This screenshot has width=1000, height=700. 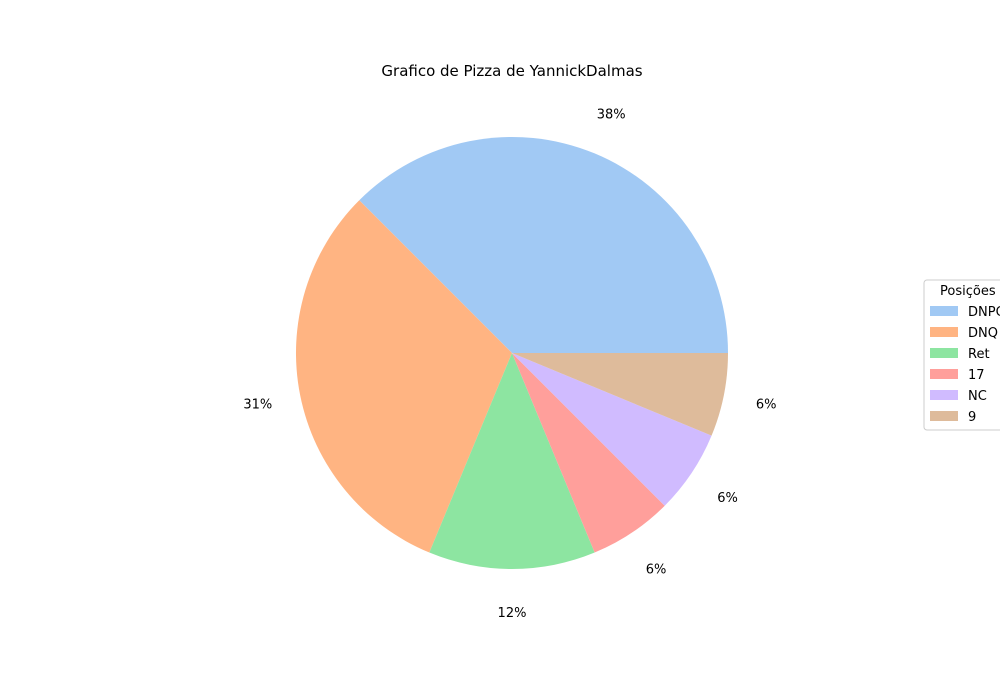 I want to click on legend-swatch-dnq, so click(x=944, y=332).